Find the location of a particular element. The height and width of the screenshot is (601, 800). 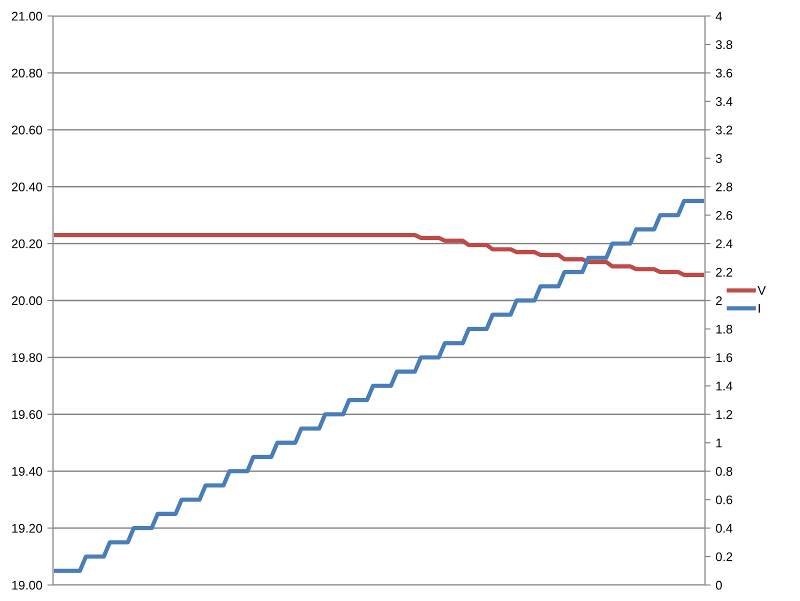

y2-tick-label: 0.2 is located at coordinates (724, 557).